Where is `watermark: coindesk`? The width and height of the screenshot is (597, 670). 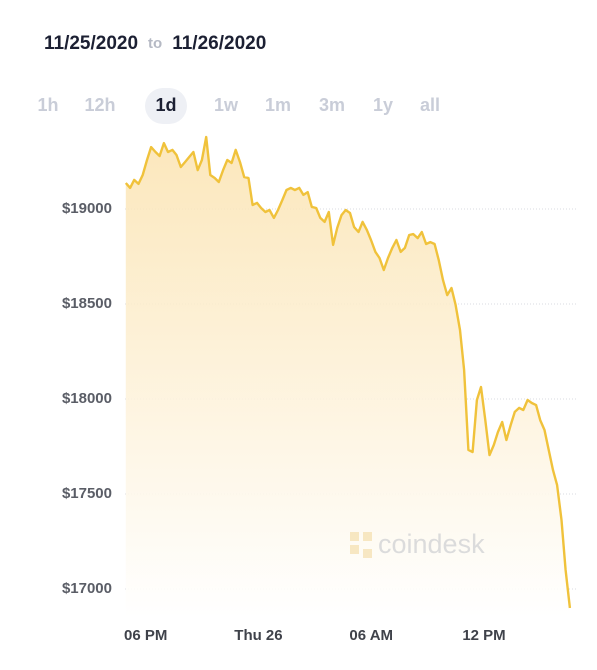
watermark: coindesk is located at coordinates (417, 544).